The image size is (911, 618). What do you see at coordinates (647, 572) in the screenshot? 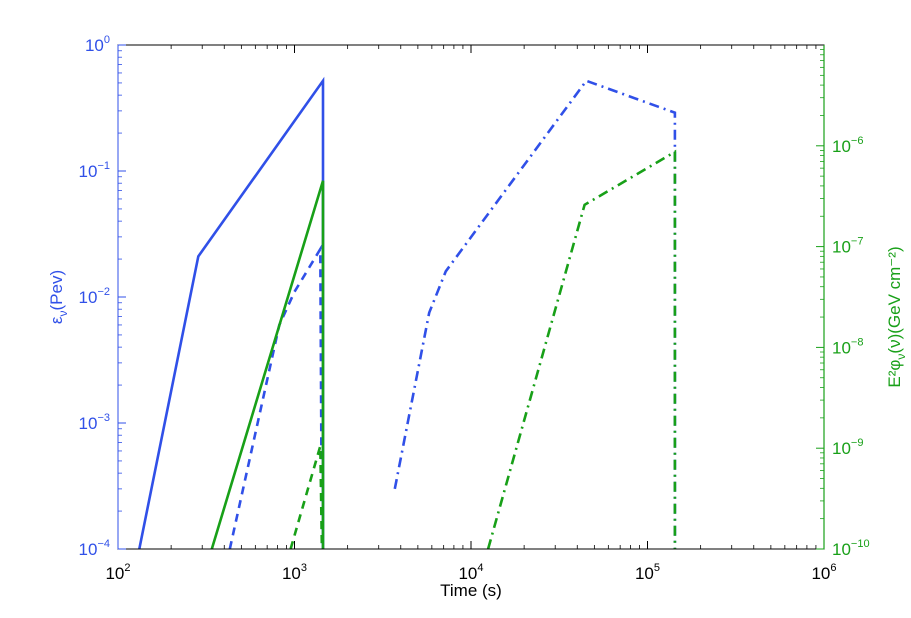
I see `x-tick-label: 10⁵` at bounding box center [647, 572].